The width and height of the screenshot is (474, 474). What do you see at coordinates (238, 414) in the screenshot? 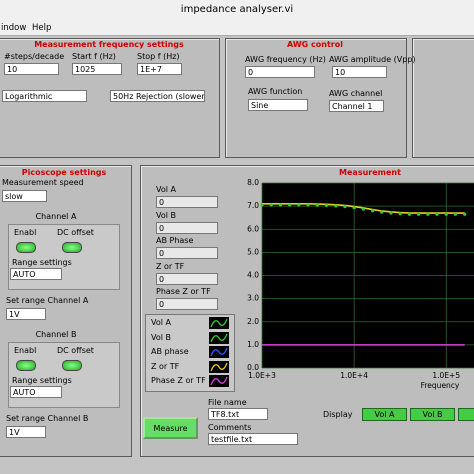
I see `file-input: TF8.txt` at bounding box center [238, 414].